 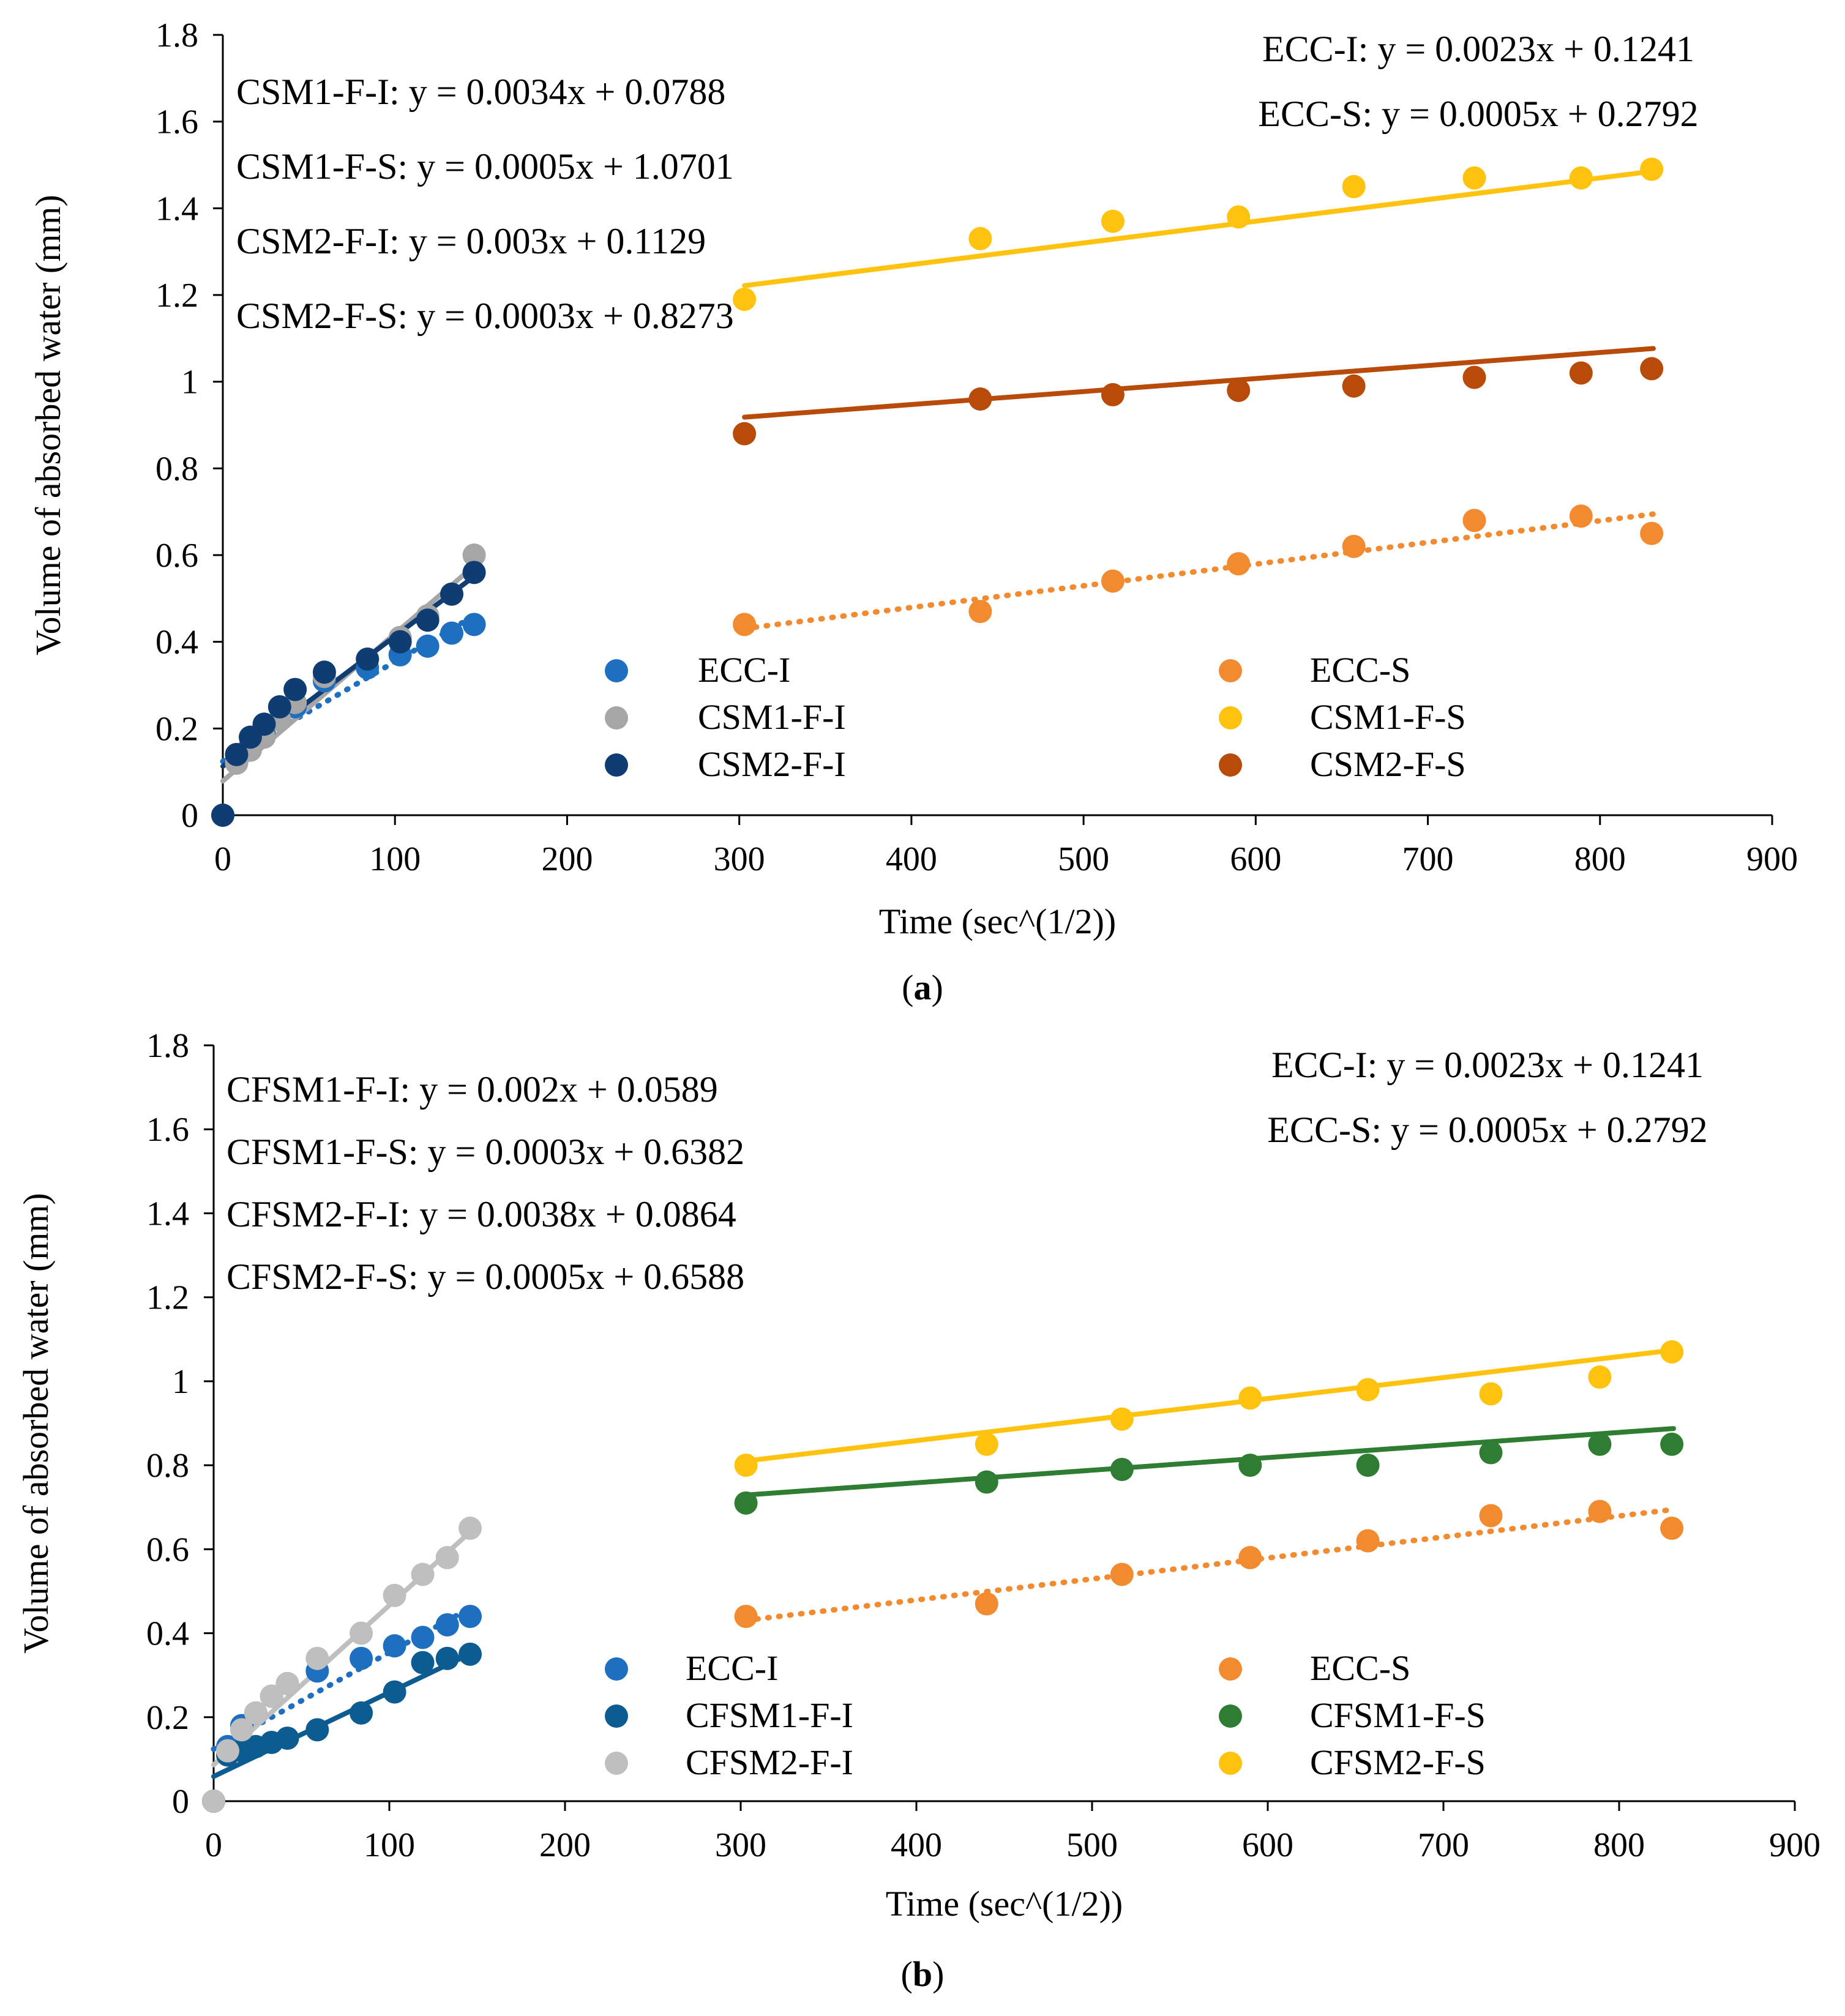 What do you see at coordinates (616, 1716) in the screenshot?
I see `legend-marker-cfsm1-f-i` at bounding box center [616, 1716].